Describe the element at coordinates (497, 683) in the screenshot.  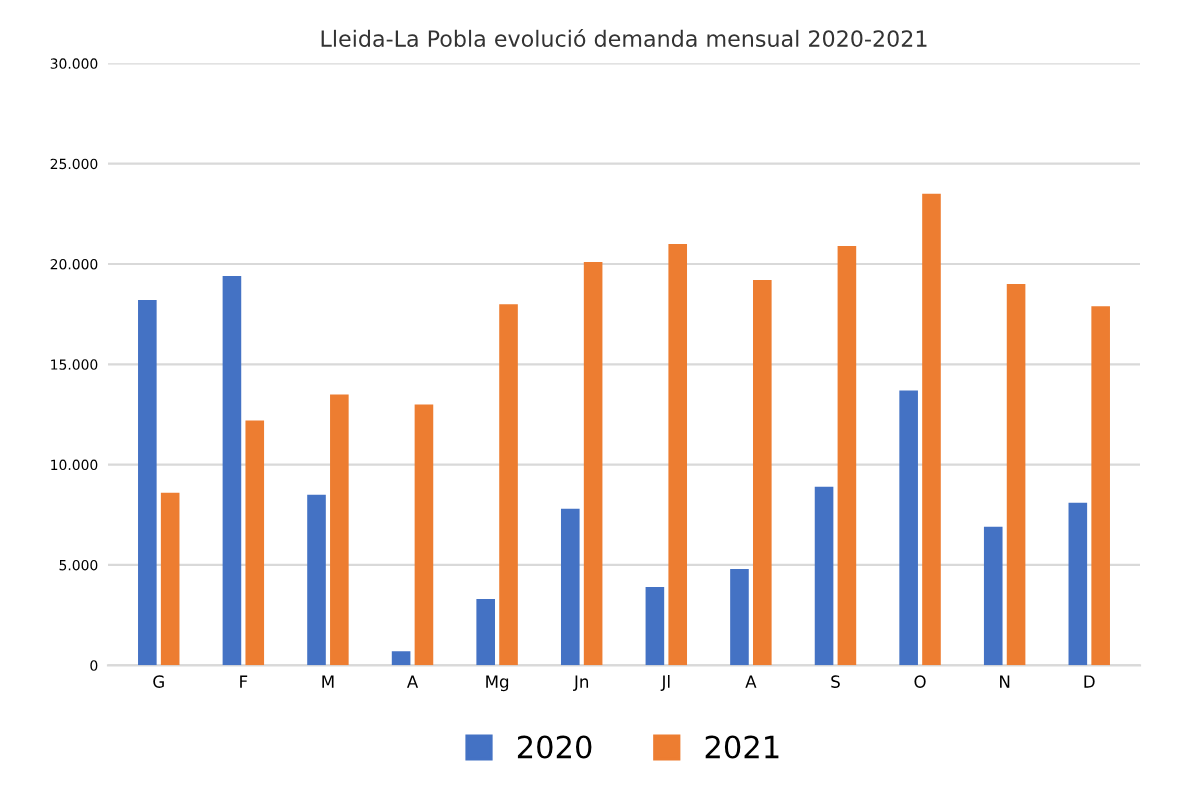
I see `x-tick-label: Mg` at that location.